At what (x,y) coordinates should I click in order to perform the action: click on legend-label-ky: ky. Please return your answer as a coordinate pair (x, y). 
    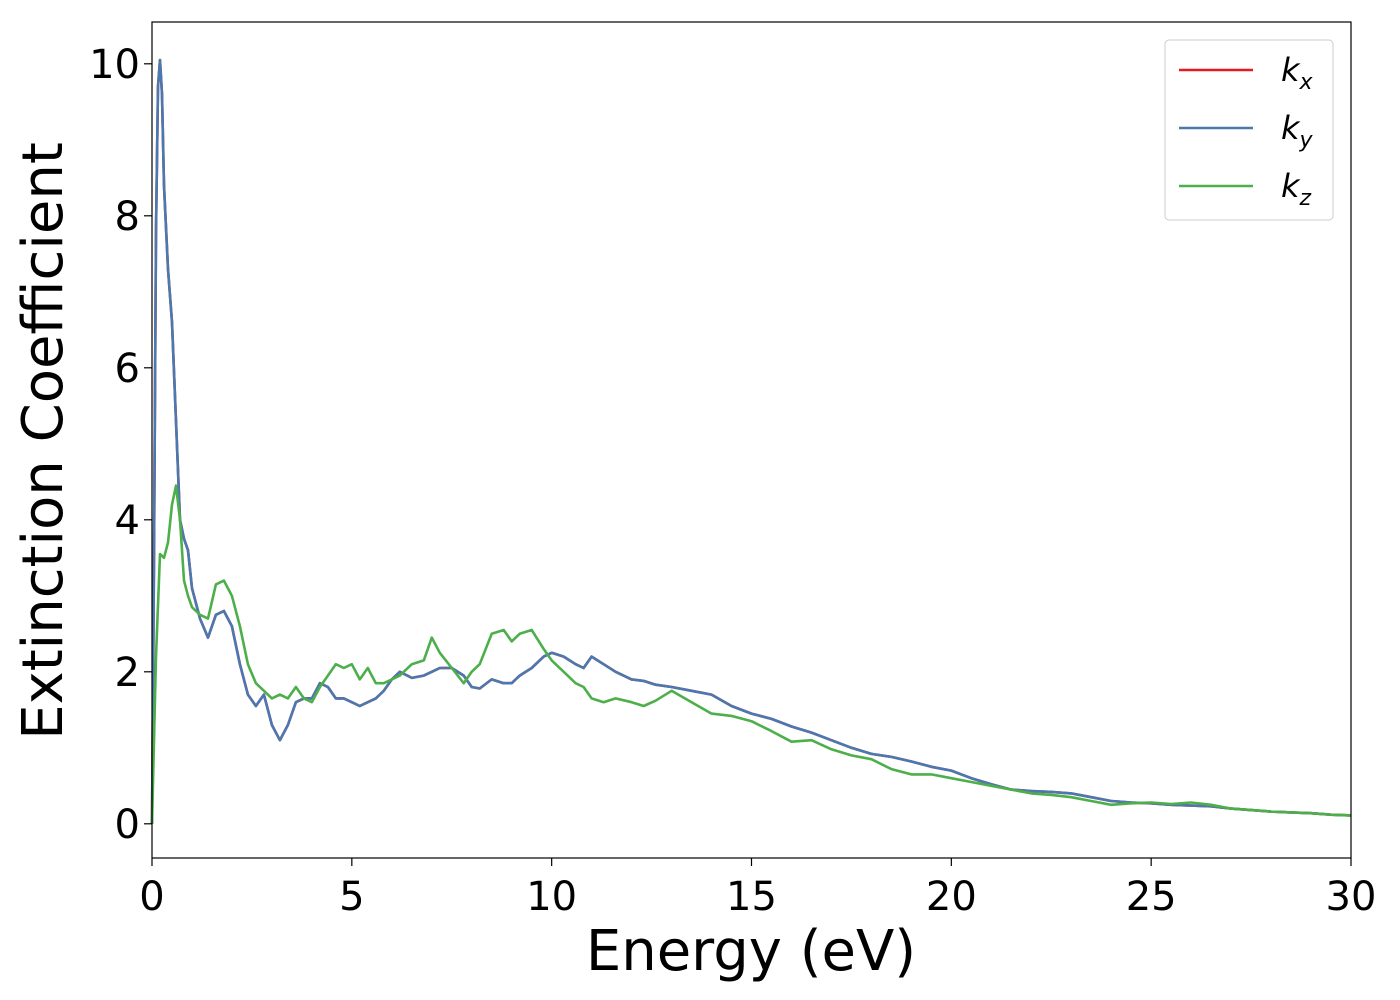
    Looking at the image, I should click on (1297, 131).